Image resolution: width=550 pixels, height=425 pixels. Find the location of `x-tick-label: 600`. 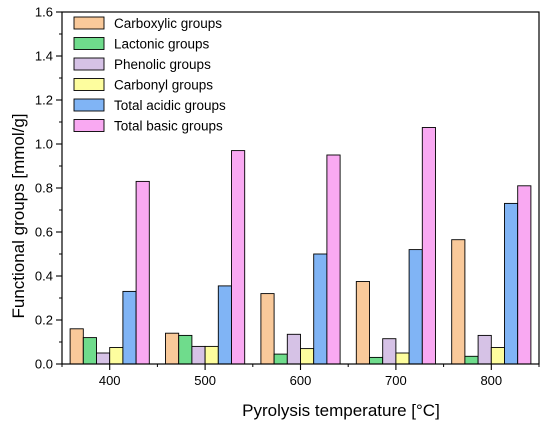

x-tick-label: 600 is located at coordinates (301, 380).